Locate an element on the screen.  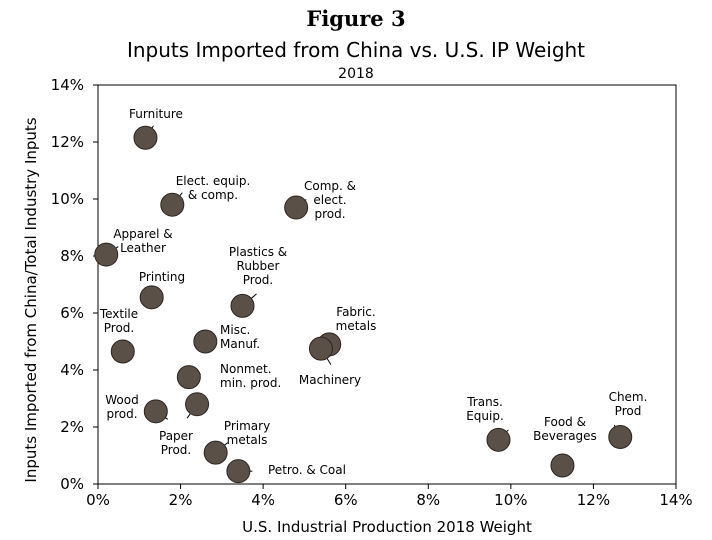
point-label: Furniture is located at coordinates (156, 114).